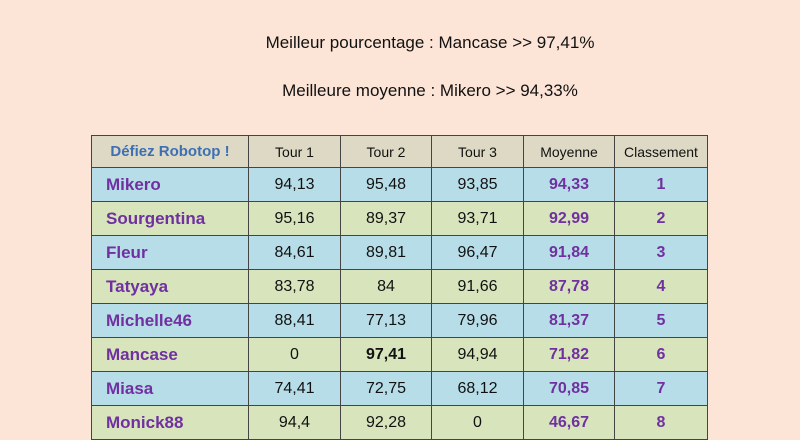 Image resolution: width=800 pixels, height=440 pixels. I want to click on table-row: Mikero 94,13 95,48 93,85 94,33 1, so click(399, 184).